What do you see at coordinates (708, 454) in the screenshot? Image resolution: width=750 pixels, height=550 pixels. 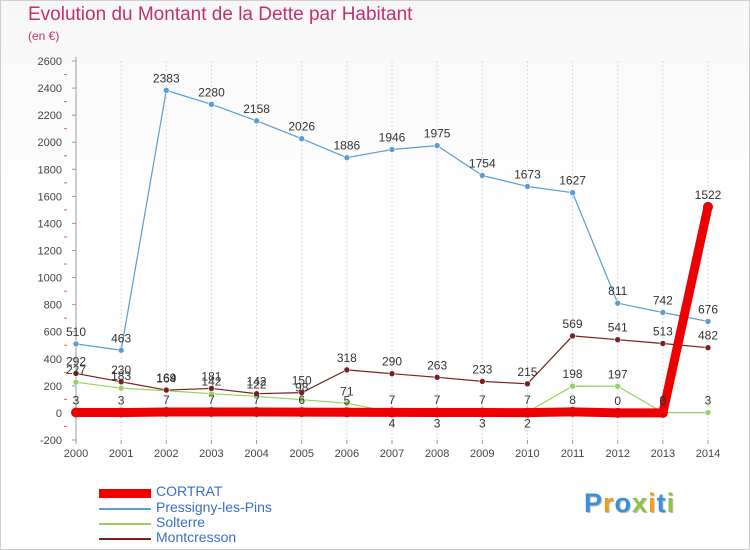 I see `x-tick-label: 2014` at bounding box center [708, 454].